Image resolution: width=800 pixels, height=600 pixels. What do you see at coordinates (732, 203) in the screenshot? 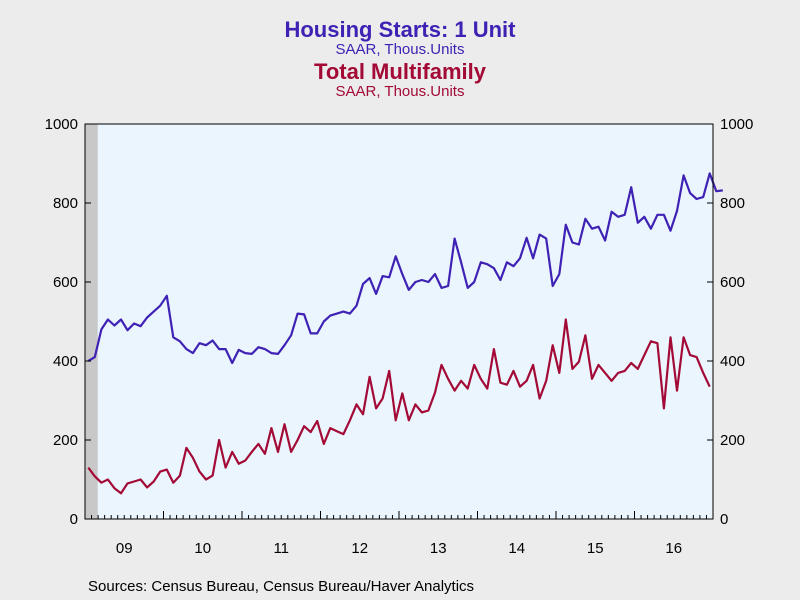
I see `ytick-label-right: 800` at bounding box center [732, 203].